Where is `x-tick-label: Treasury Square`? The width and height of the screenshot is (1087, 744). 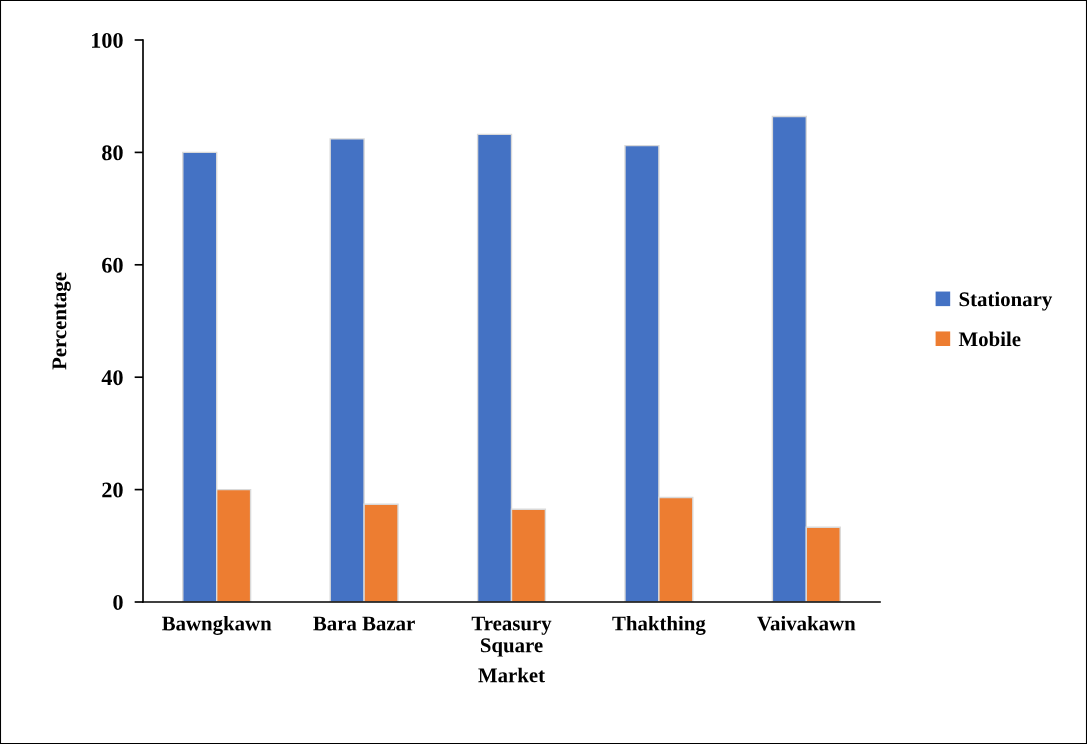
x-tick-label: Treasury Square is located at coordinates (511, 636).